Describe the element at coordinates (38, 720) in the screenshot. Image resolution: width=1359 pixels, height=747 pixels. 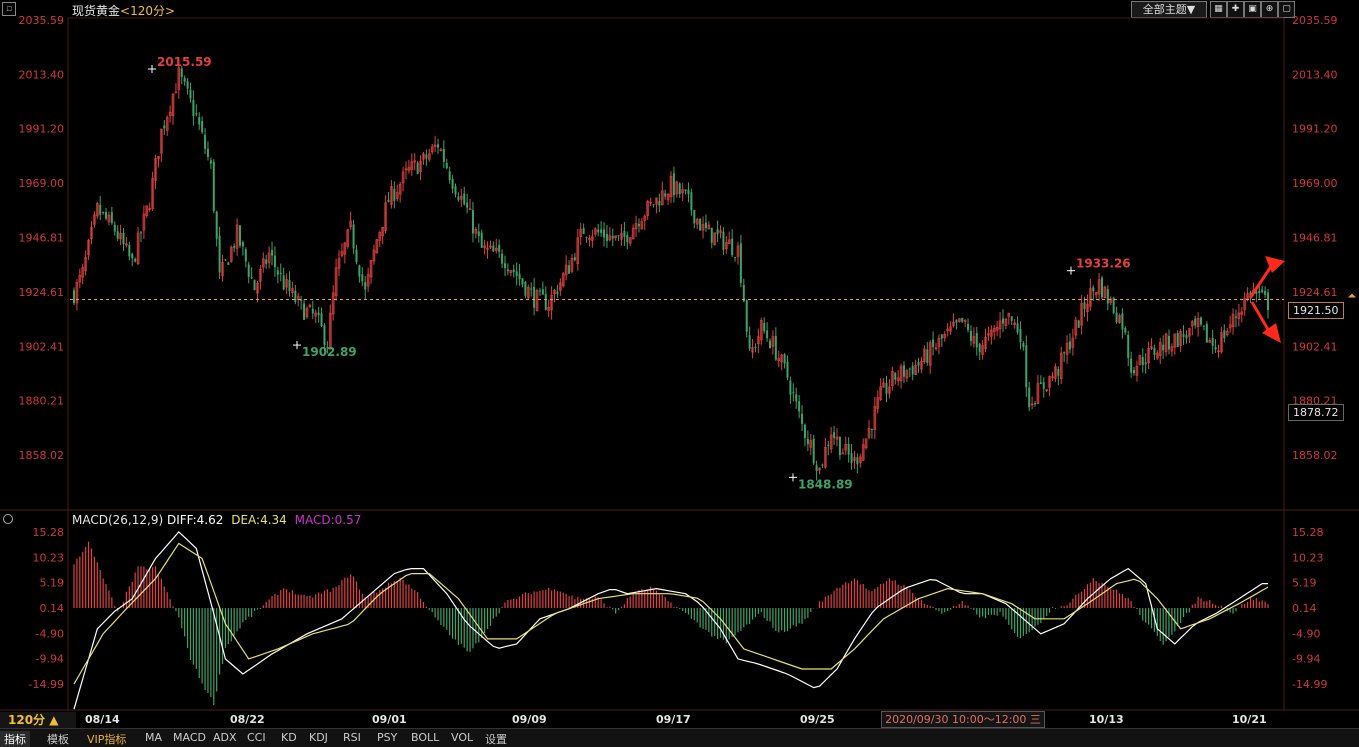
I see `period-button: 120分 ▲` at that location.